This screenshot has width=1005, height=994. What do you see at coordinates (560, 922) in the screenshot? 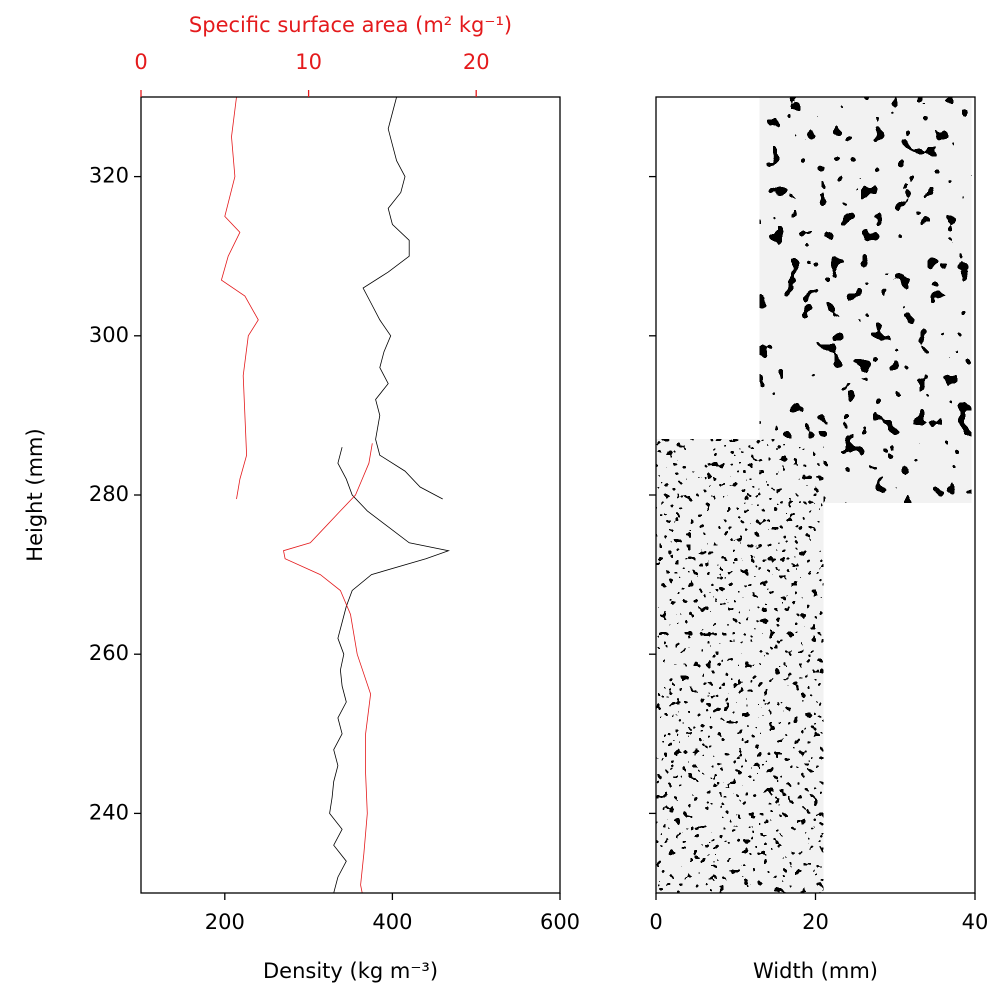
I see `x-tick-label: 600` at bounding box center [560, 922].